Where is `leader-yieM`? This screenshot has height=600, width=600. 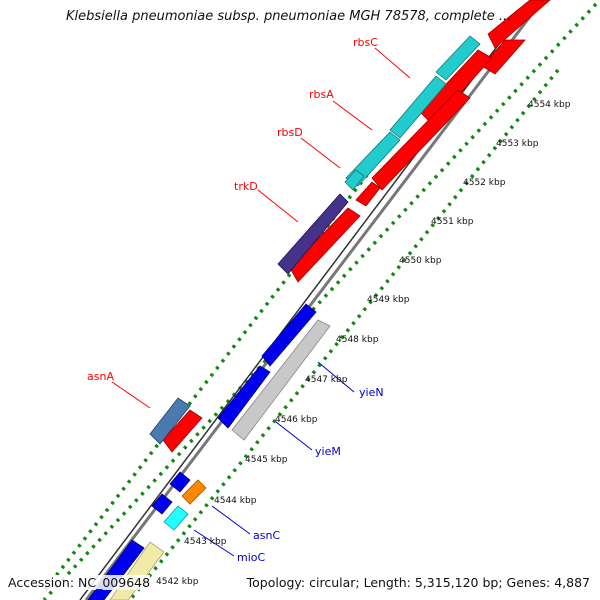
leader-yieM is located at coordinates (294, 436).